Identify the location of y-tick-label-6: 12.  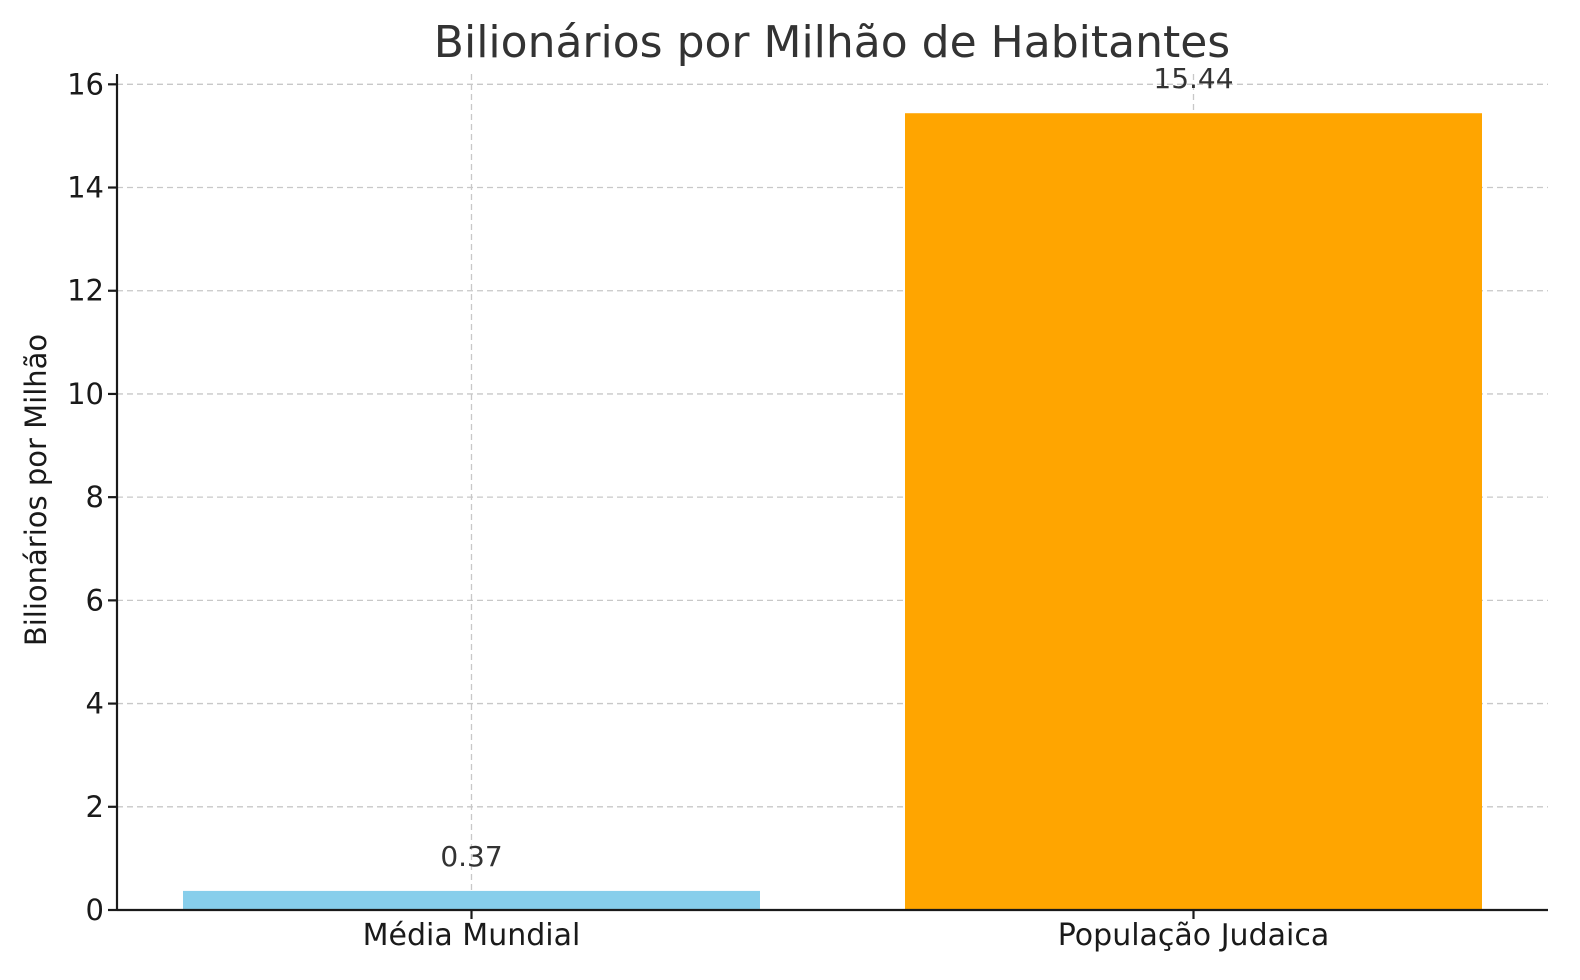
(85, 291).